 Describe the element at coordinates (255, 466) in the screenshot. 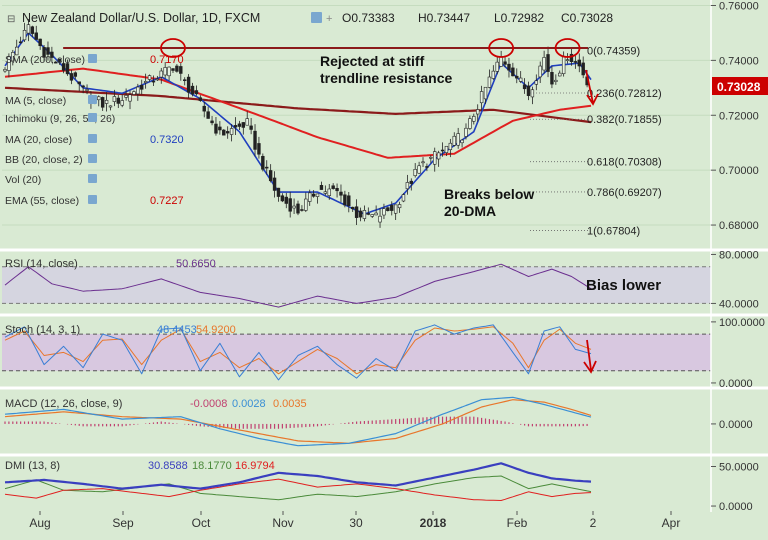

I see `minus-di-value: 16.9794` at that location.